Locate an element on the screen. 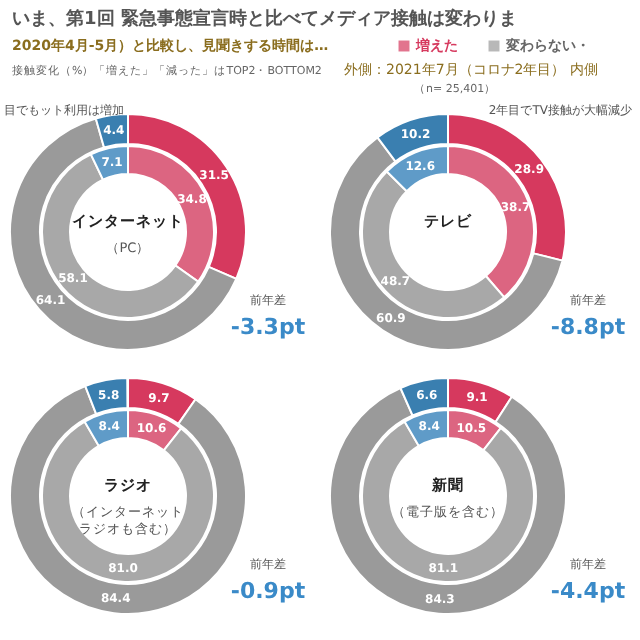  text: -0.9pt is located at coordinates (268, 591).